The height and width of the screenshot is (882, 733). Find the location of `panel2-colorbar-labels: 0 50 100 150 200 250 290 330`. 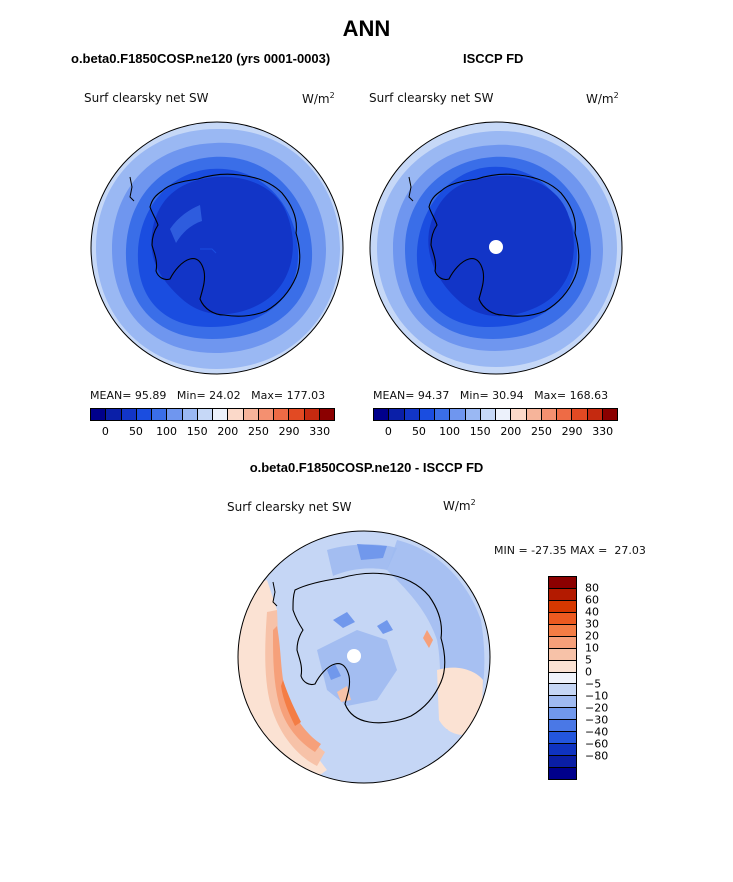

panel2-colorbar-labels: 0 50 100 150 200 250 290 330 is located at coordinates (495, 432).